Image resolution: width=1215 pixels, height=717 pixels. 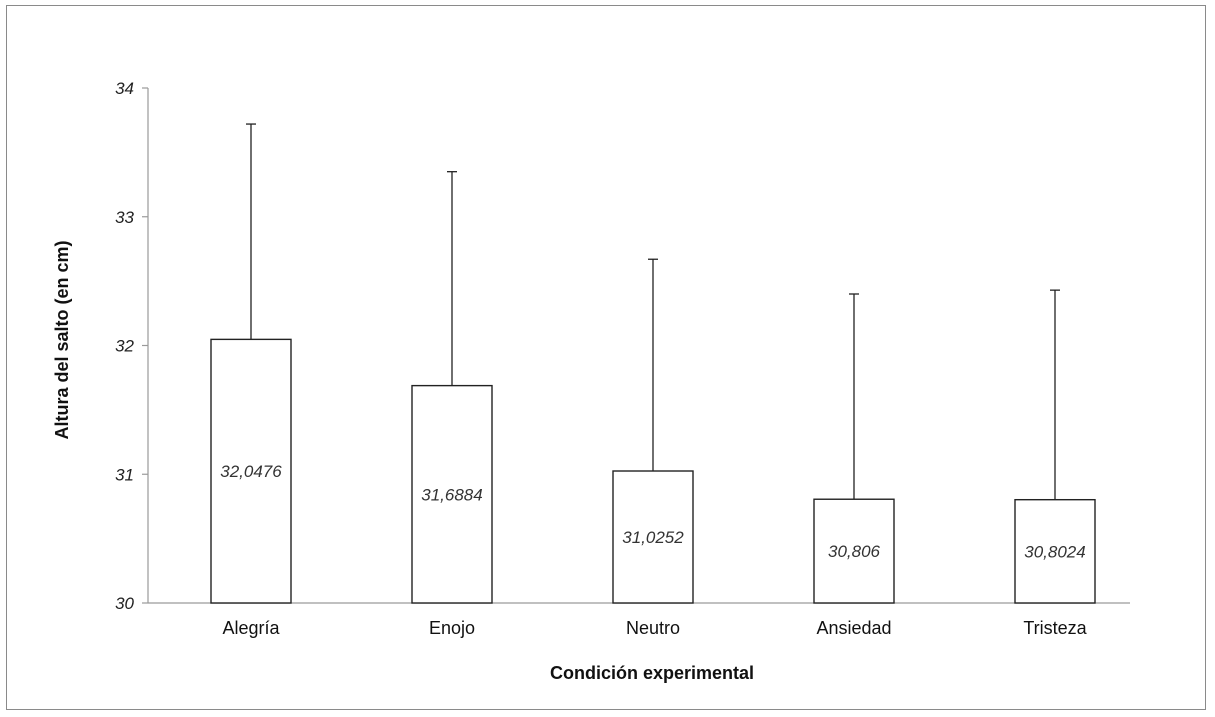 What do you see at coordinates (1055, 628) in the screenshot?
I see `x-category-label: Tristeza` at bounding box center [1055, 628].